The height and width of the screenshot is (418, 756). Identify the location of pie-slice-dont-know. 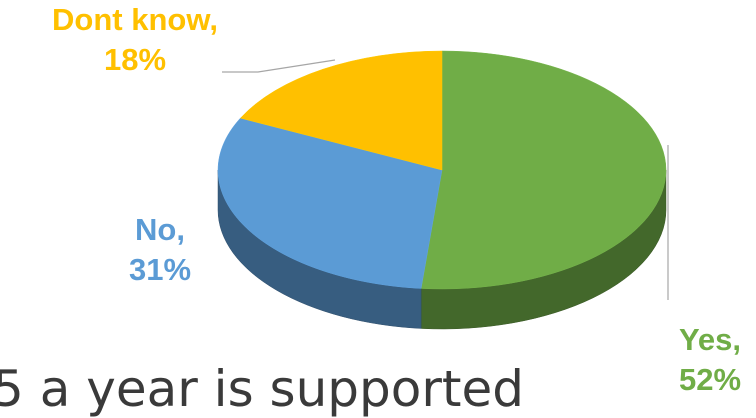
(341, 110).